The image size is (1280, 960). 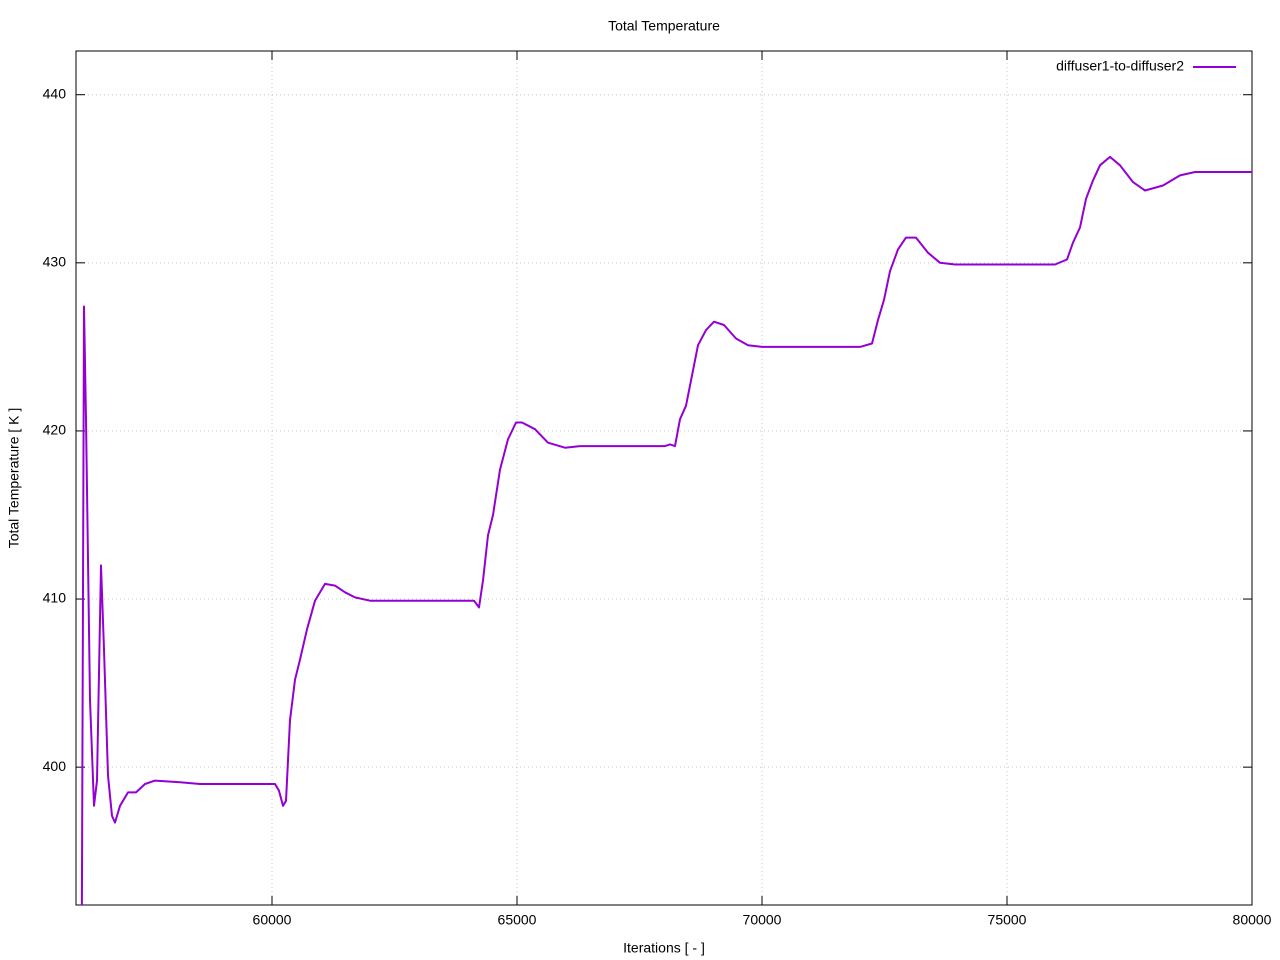 What do you see at coordinates (55, 93) in the screenshot?
I see `y-tick-label: 440` at bounding box center [55, 93].